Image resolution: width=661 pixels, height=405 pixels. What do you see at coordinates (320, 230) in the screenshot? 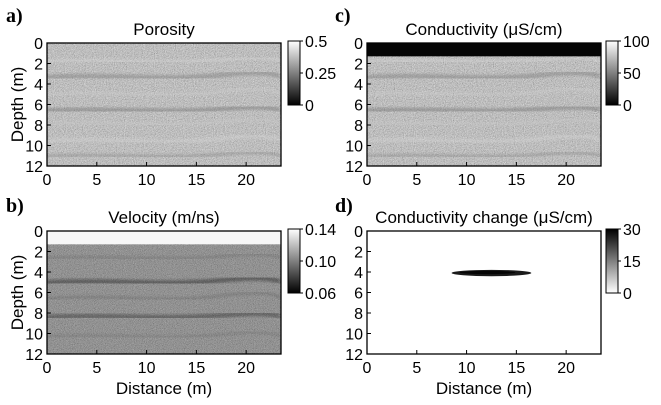
I see `colorbar-tick-label: 0.14` at bounding box center [320, 230].